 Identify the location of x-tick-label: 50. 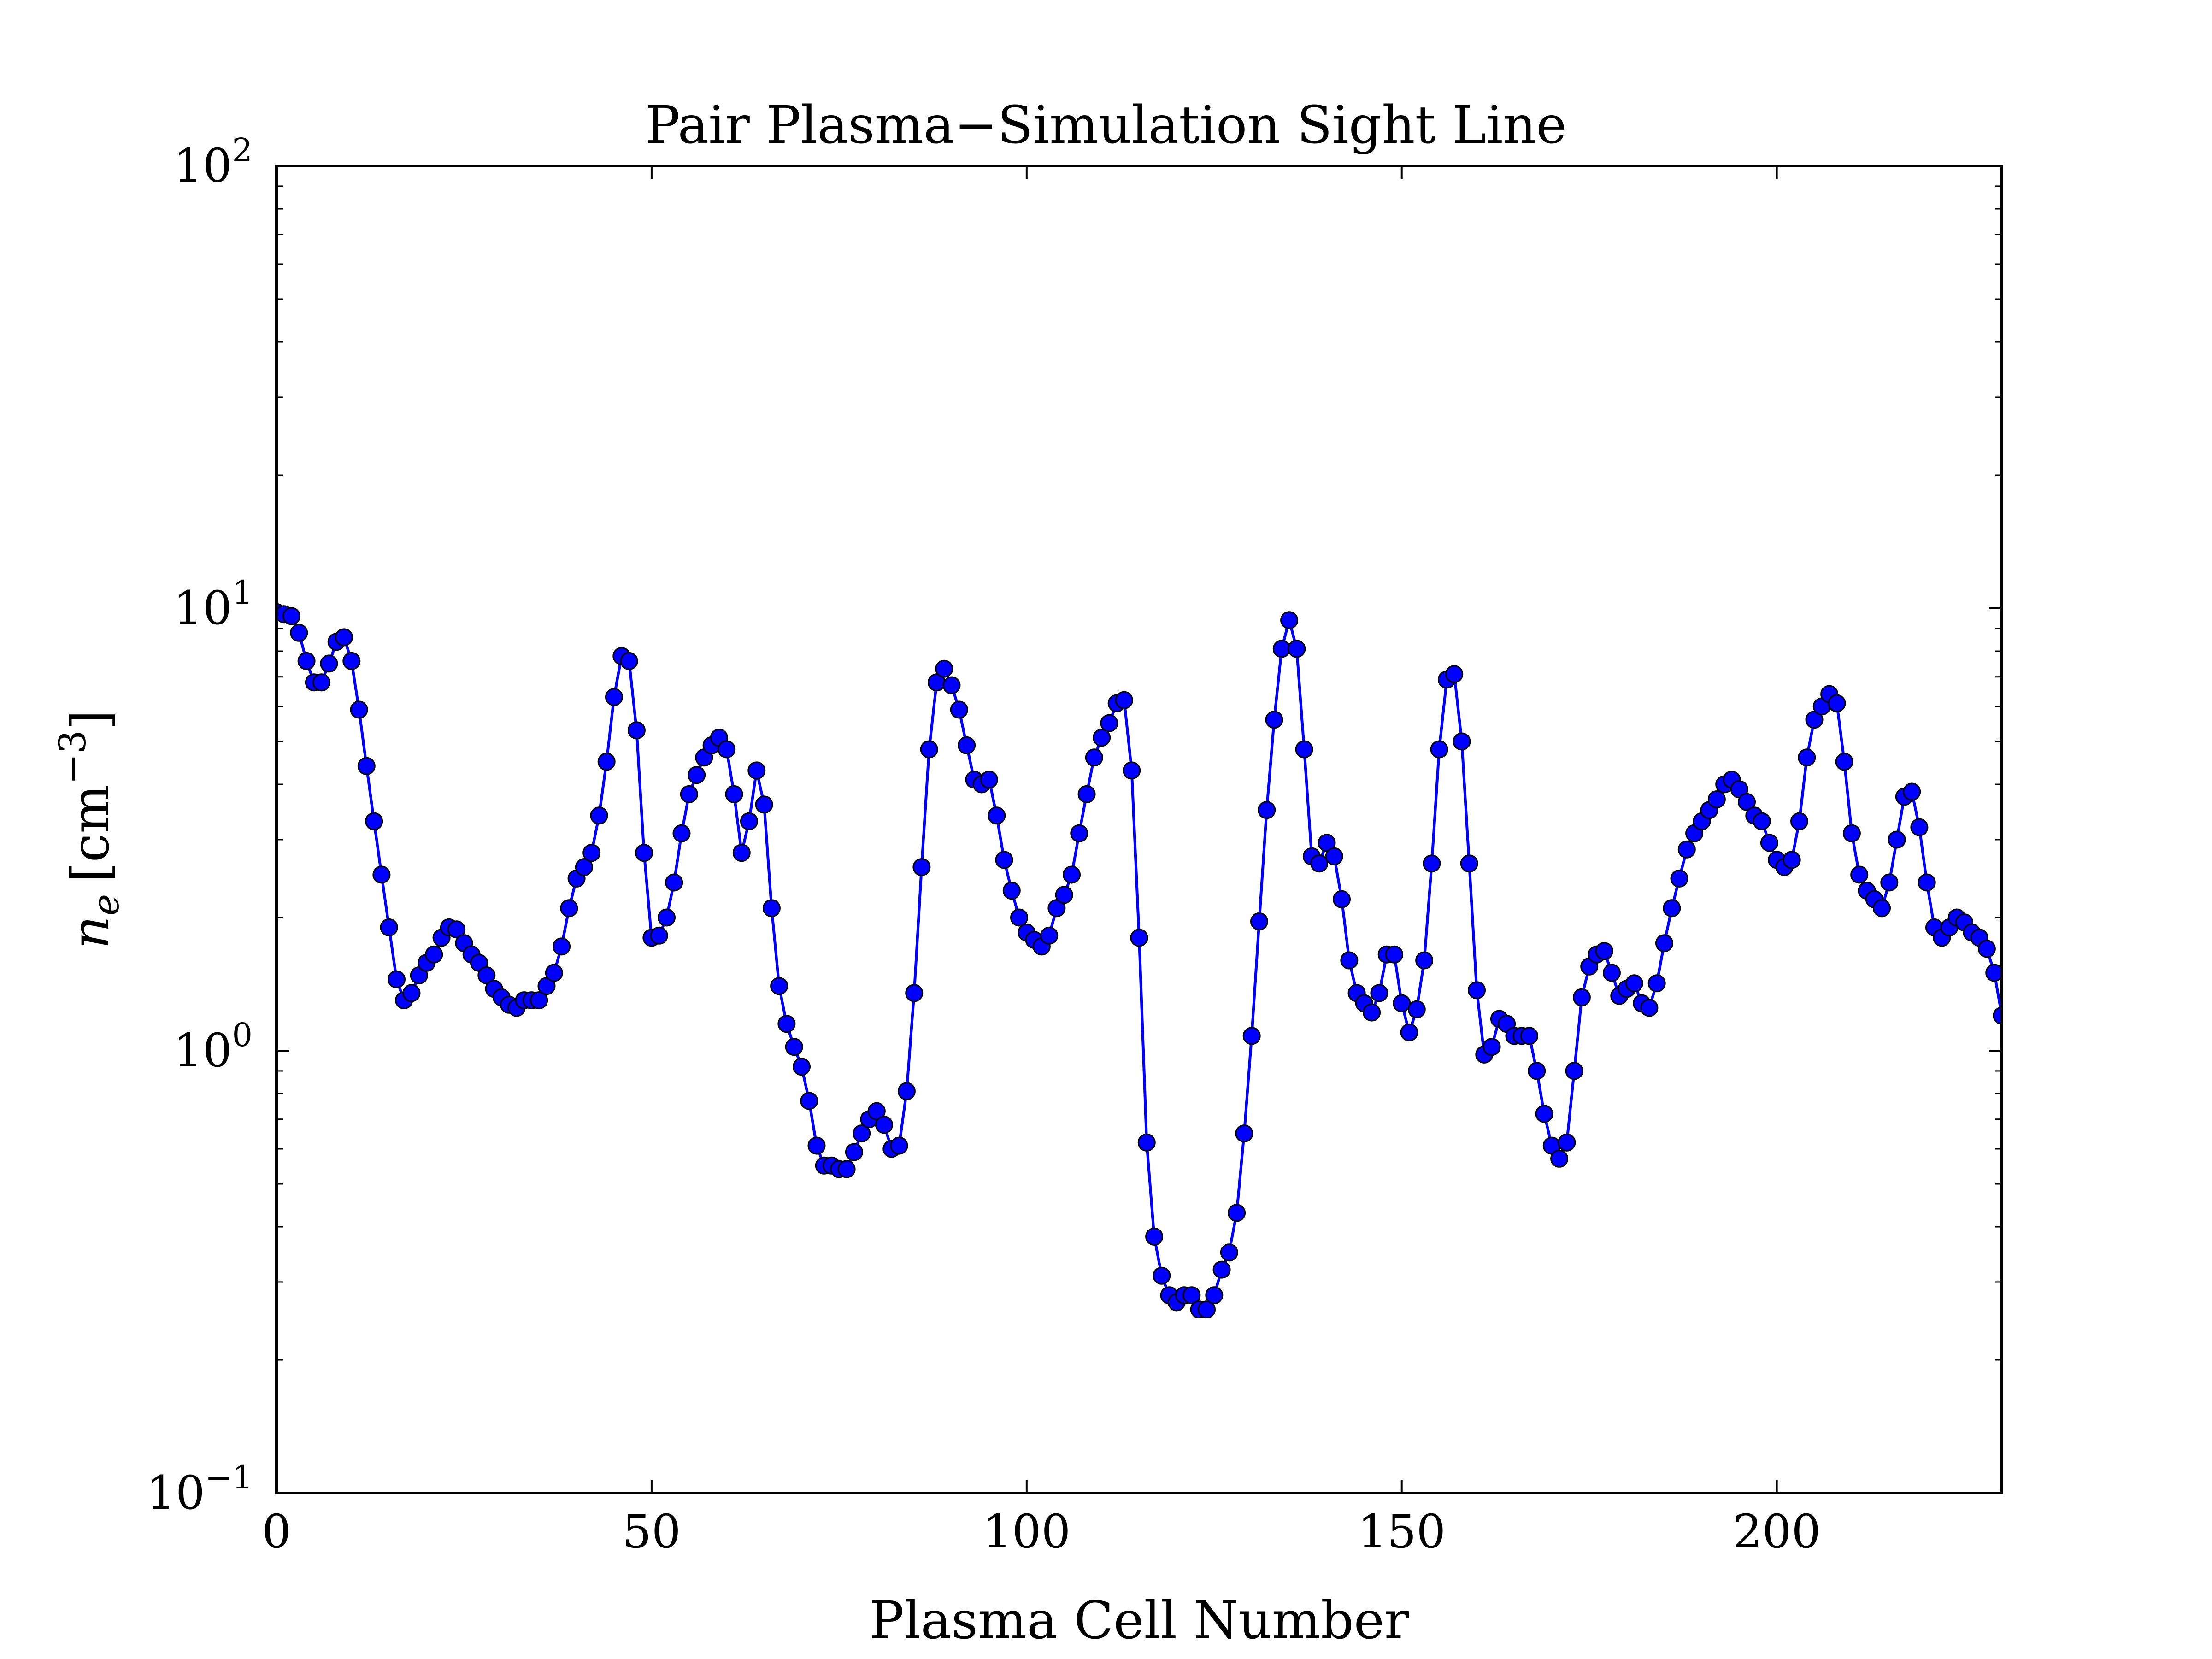
(651, 1532).